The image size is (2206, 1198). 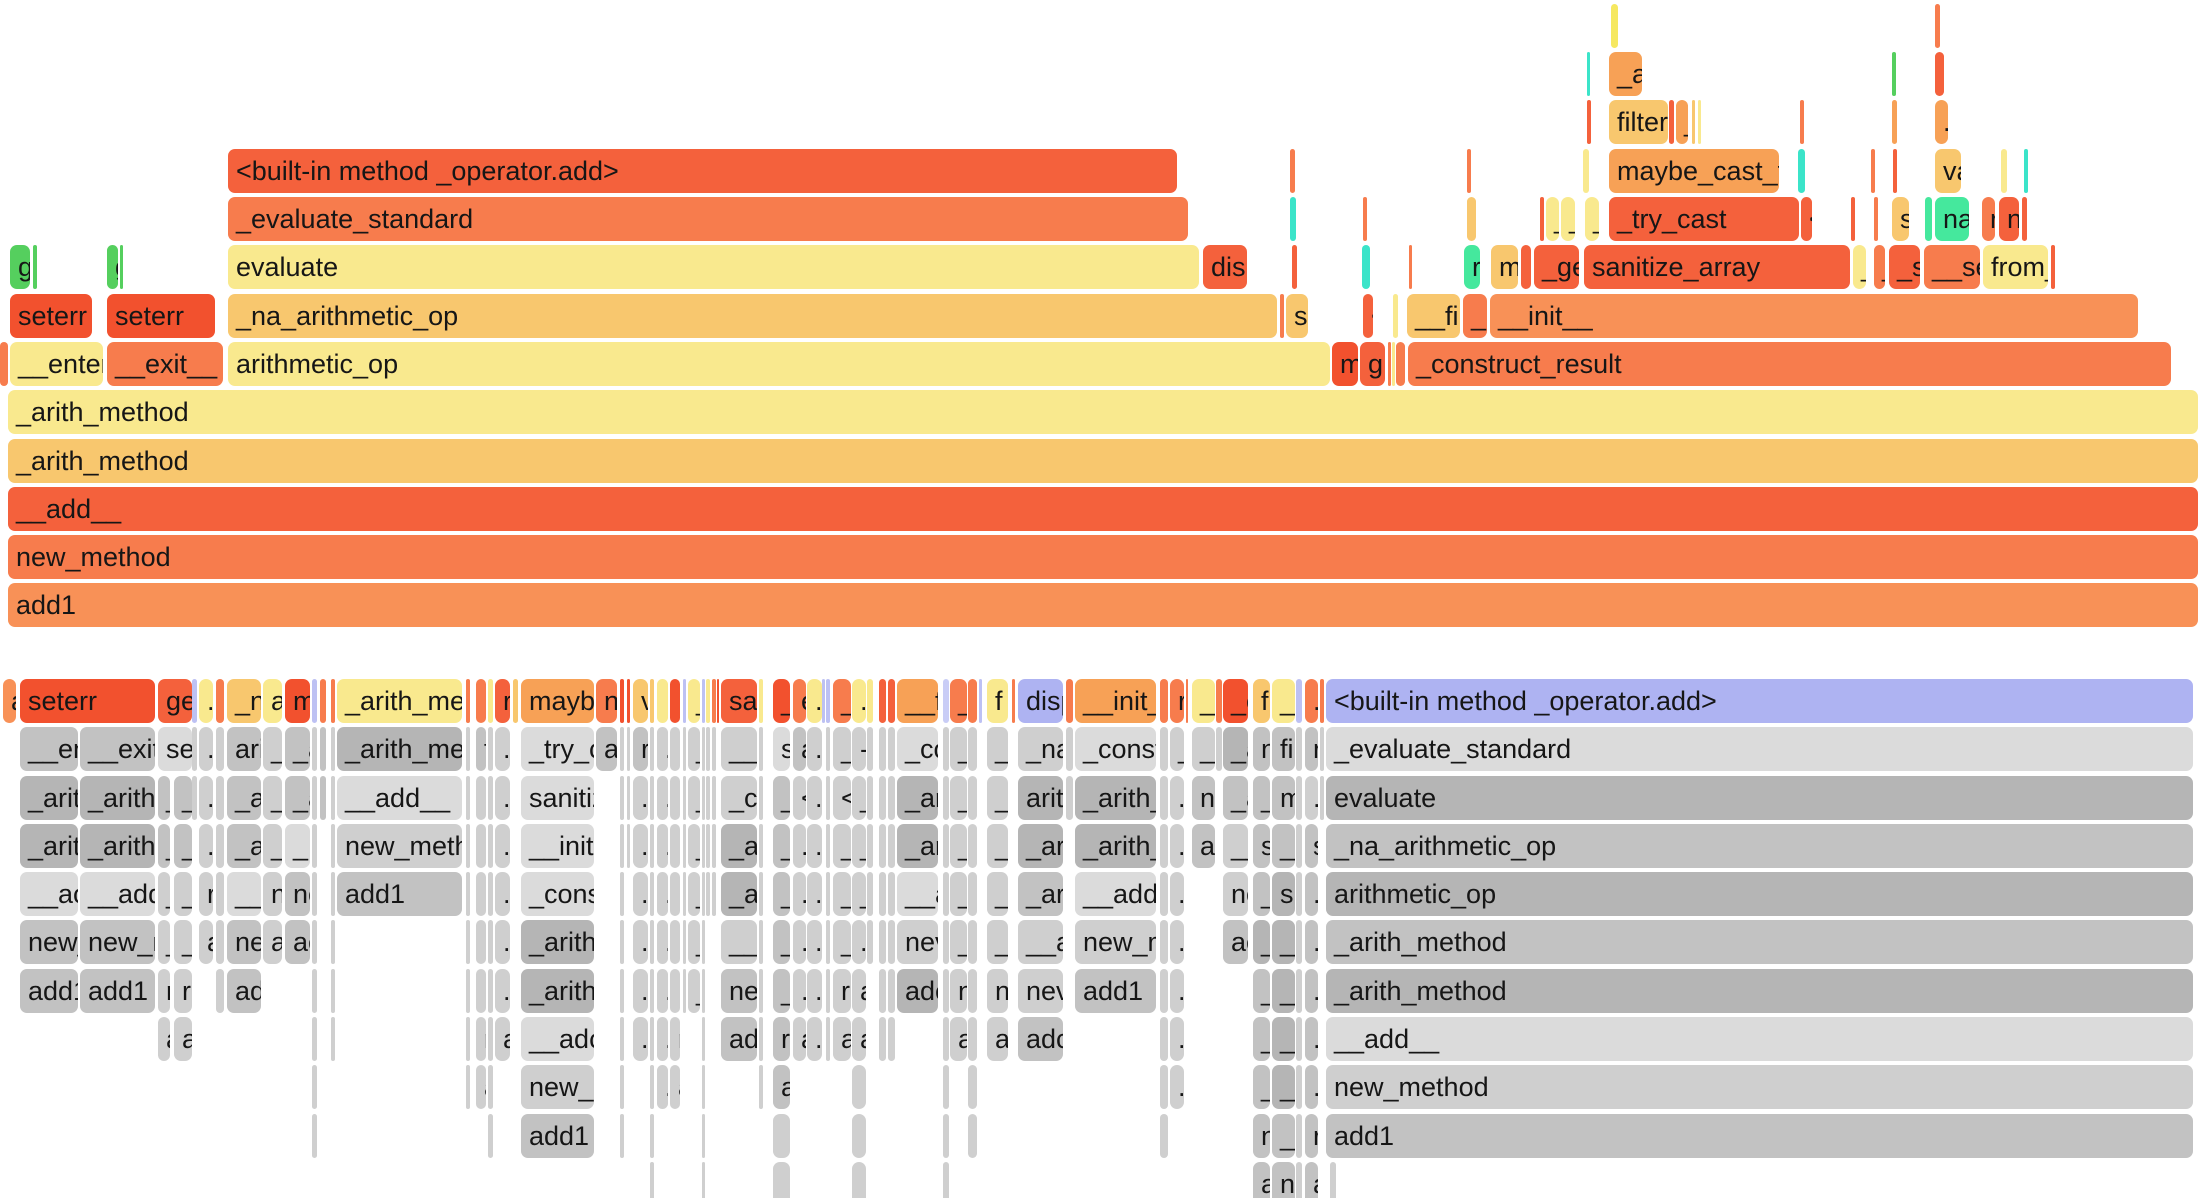 I want to click on flame-frame: f, so click(x=997, y=701).